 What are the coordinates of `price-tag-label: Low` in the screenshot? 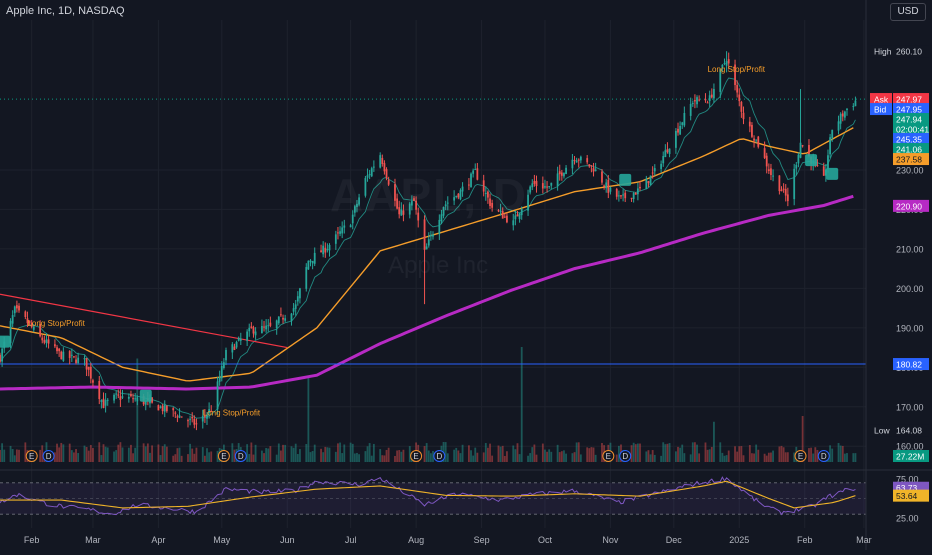 It's located at (882, 431).